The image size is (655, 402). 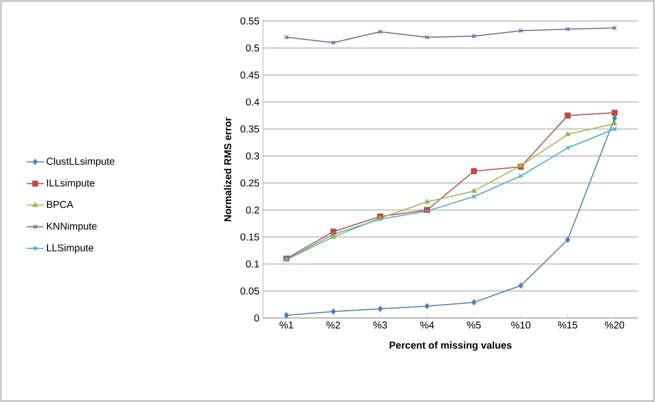 I want to click on y-tick-label: 0.25, so click(x=250, y=183).